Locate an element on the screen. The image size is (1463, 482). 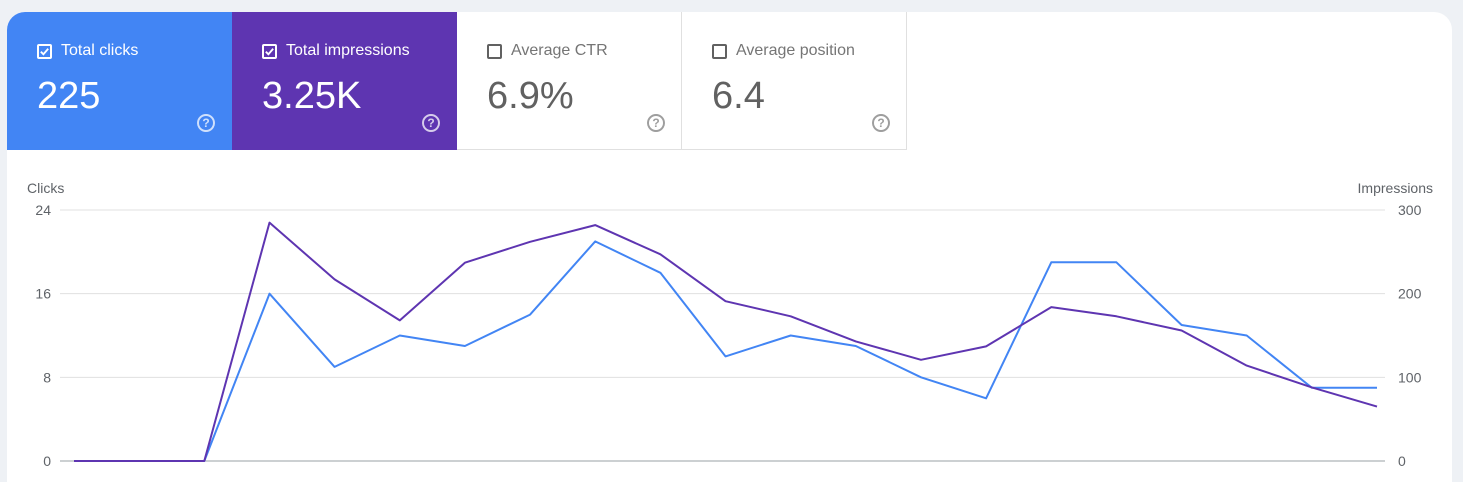
right-tick-label: 0 is located at coordinates (1402, 461).